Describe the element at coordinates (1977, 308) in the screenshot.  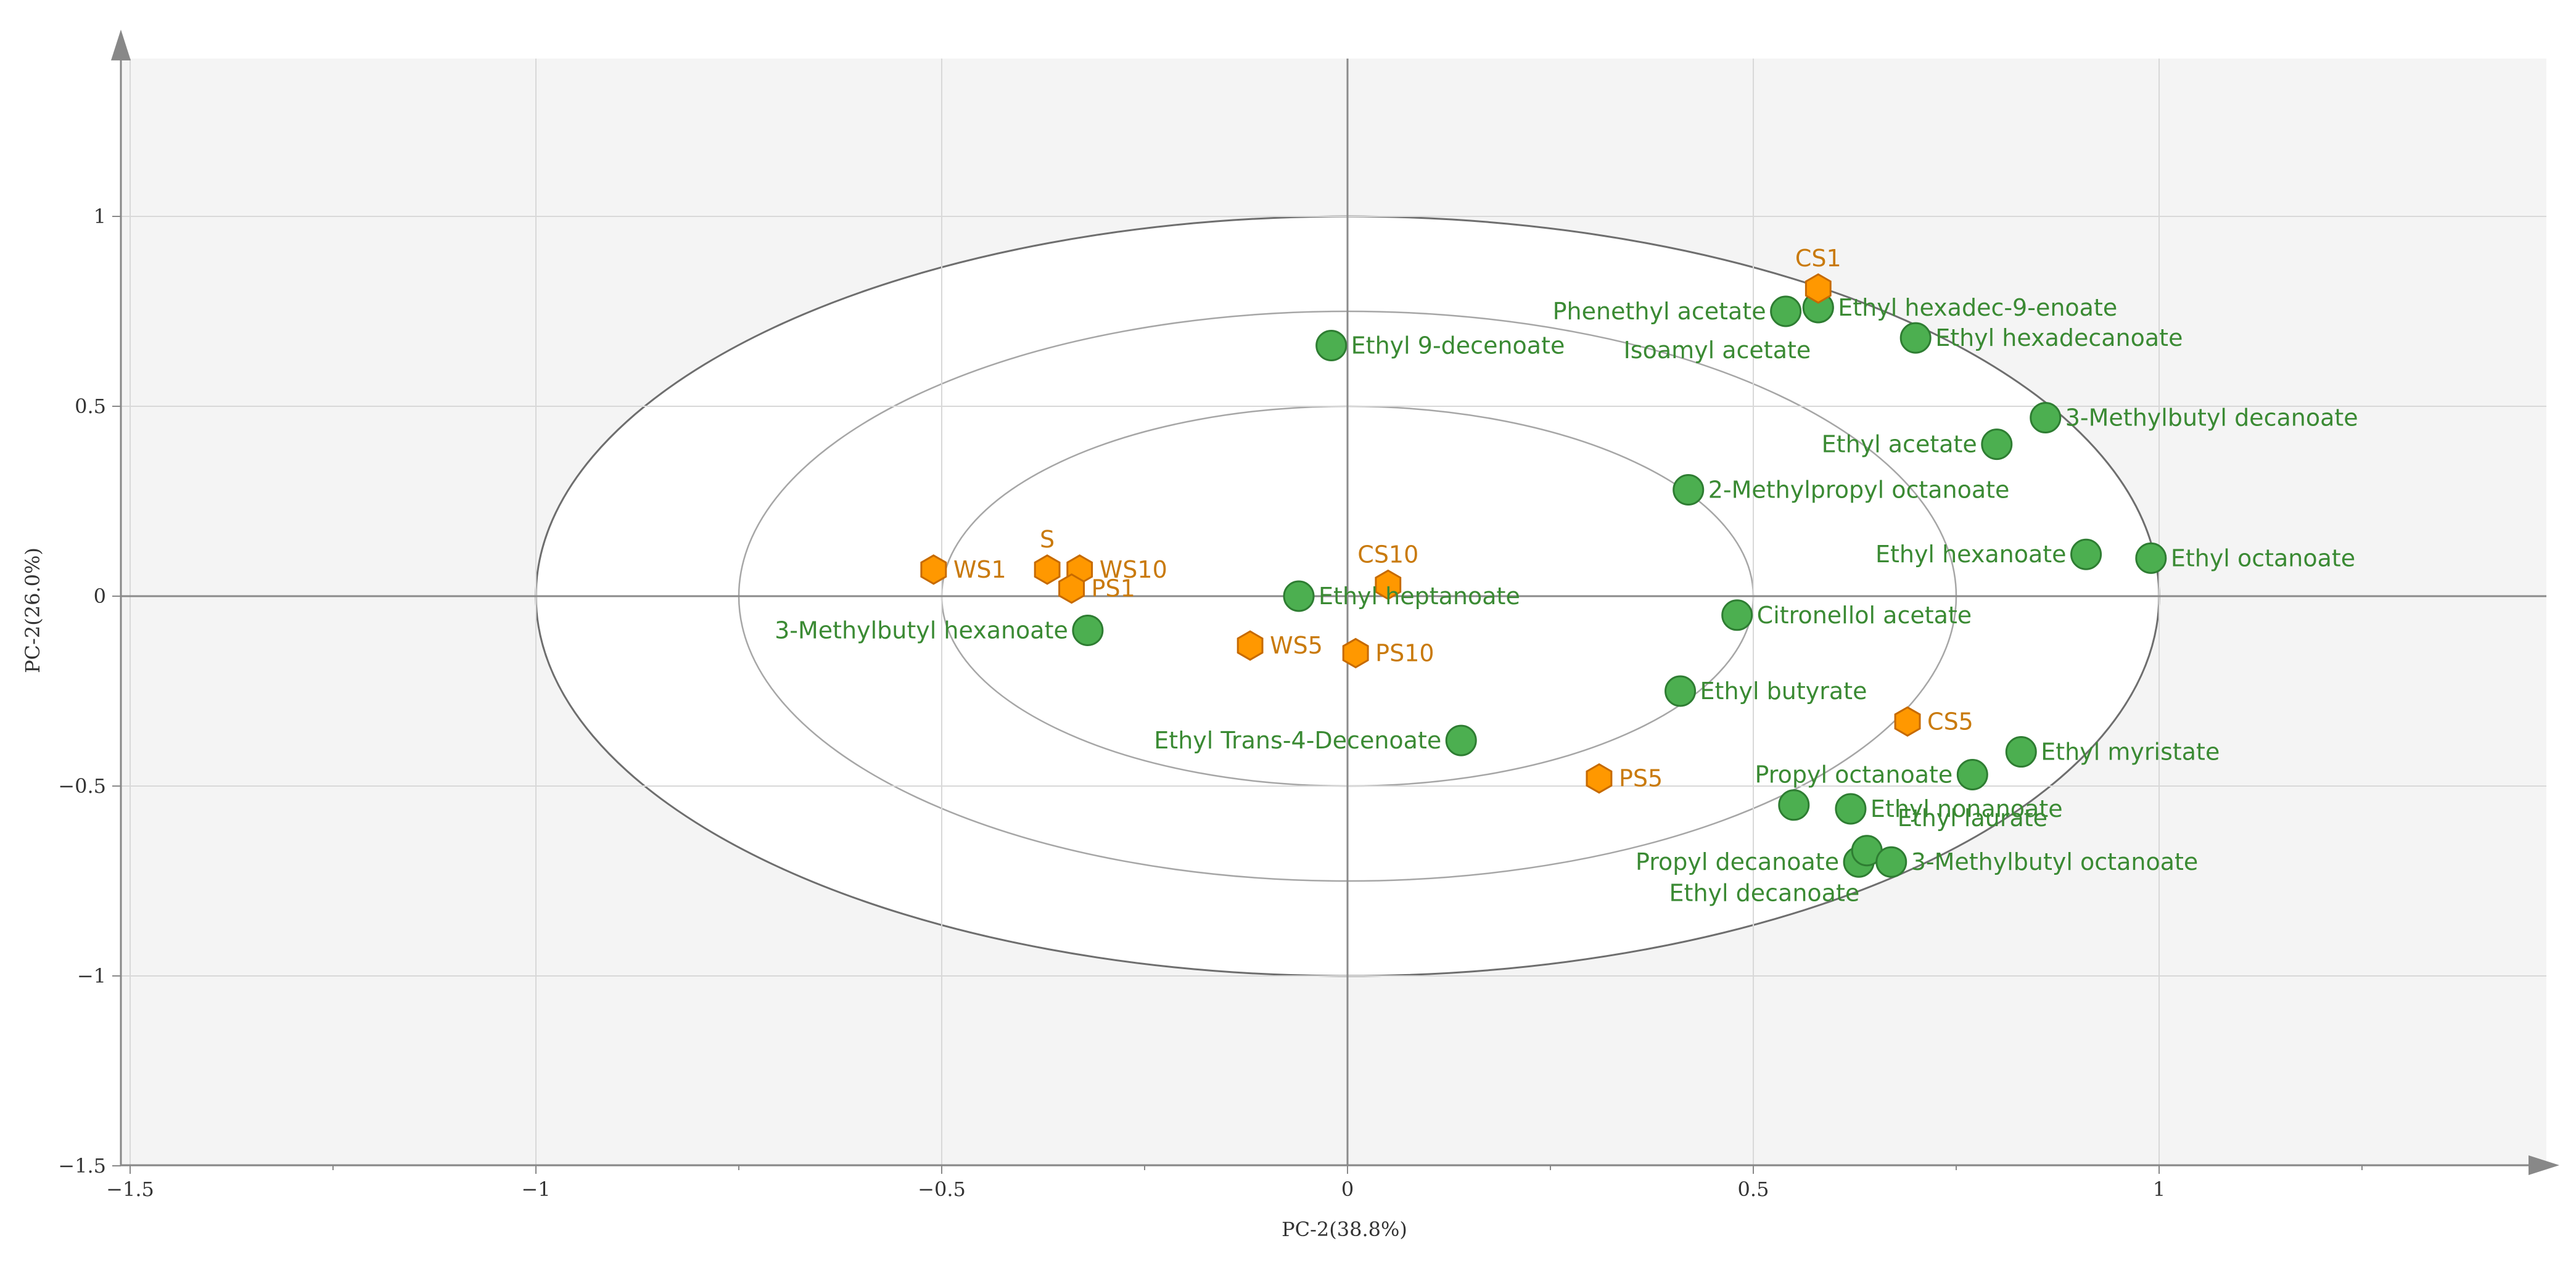
I see `variable-label: Ethyl hexadec-9-enoate` at that location.